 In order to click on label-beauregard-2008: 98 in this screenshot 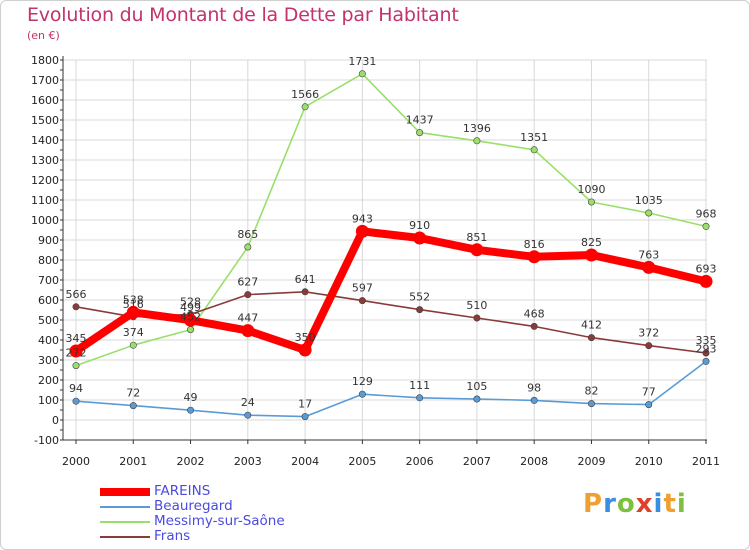, I will do `click(534, 387)`.